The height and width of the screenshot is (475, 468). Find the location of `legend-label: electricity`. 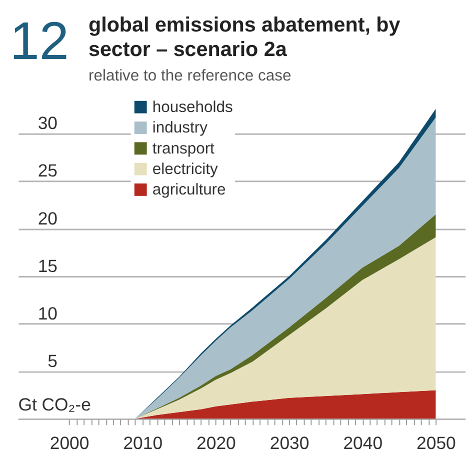

legend-label: electricity is located at coordinates (185, 169).